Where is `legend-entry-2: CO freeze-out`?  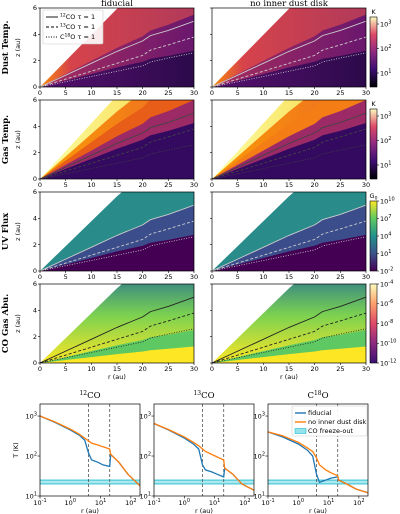 legend-entry-2: CO freeze-out is located at coordinates (331, 431).